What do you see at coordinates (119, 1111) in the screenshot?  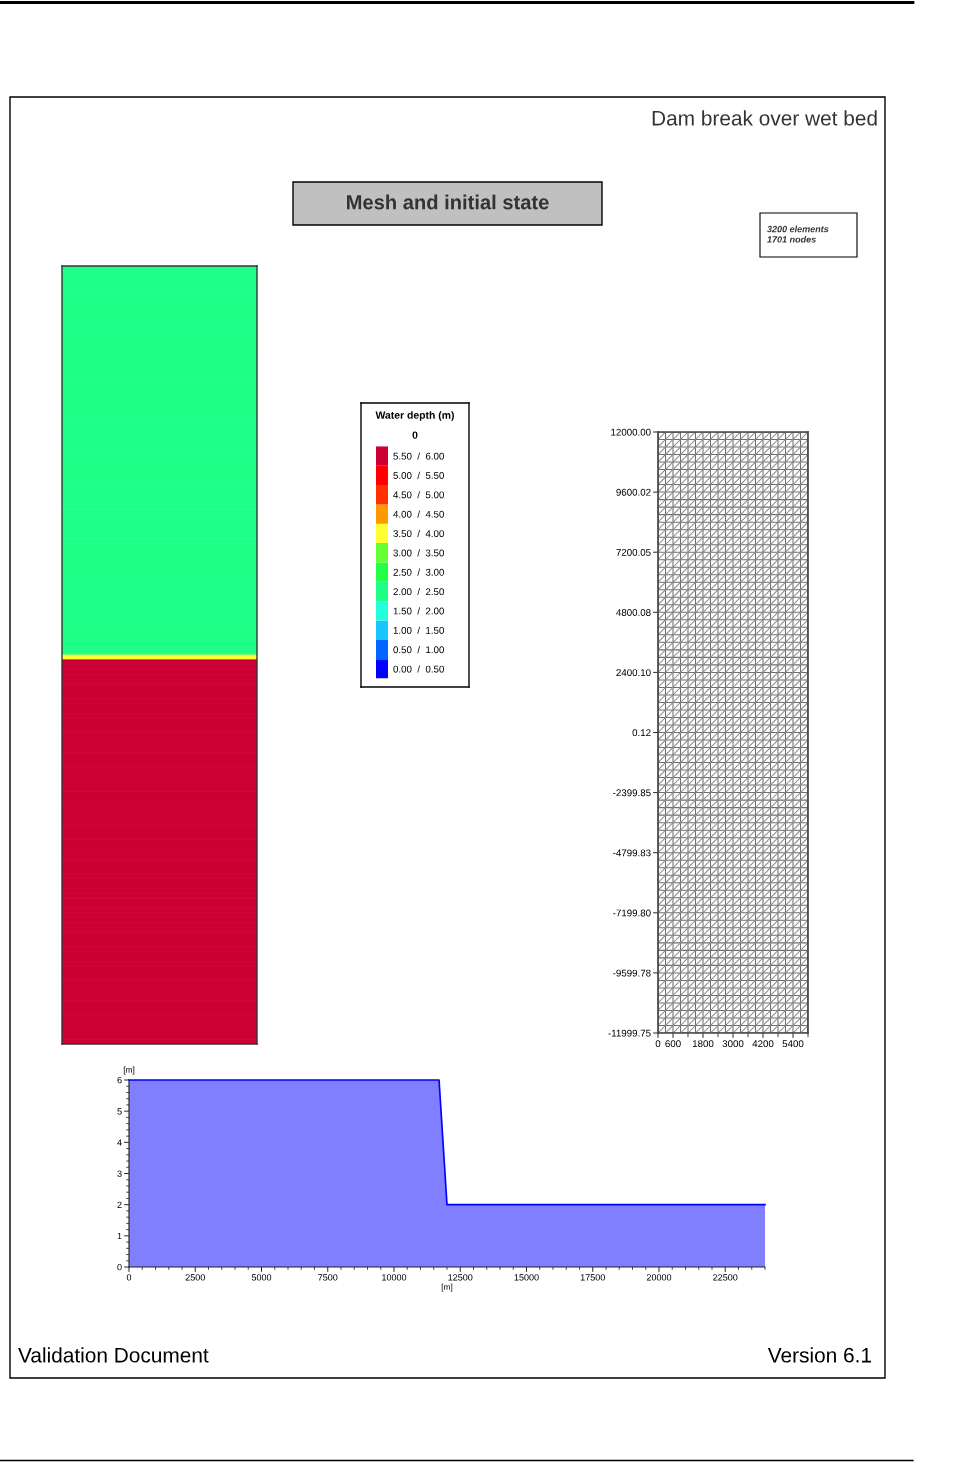 I see `y-tick-label: 5` at bounding box center [119, 1111].